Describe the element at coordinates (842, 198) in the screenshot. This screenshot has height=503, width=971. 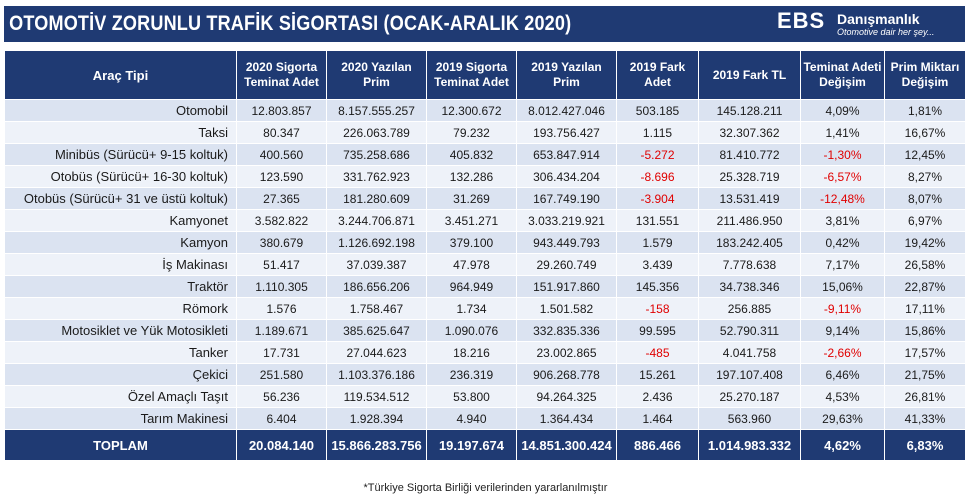
I see `cell-teminat-degisim: -12,48%` at that location.